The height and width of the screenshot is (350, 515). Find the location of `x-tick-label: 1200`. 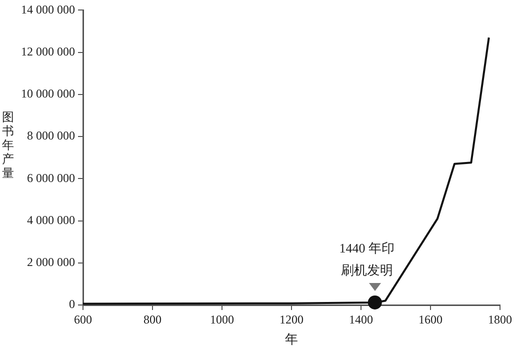

x-tick-label: 1200 is located at coordinates (292, 319).